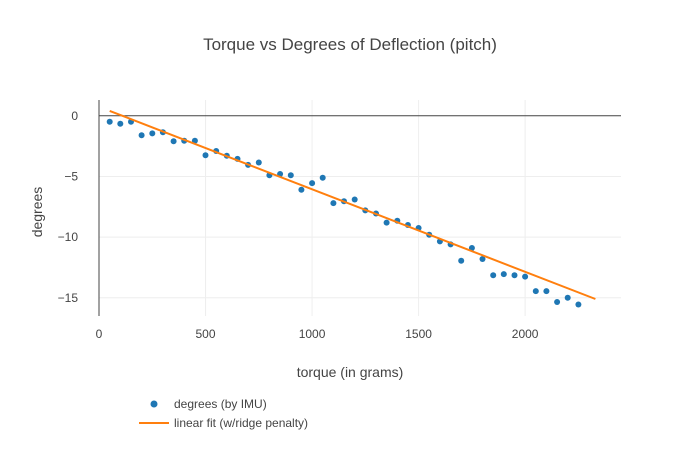 The width and height of the screenshot is (700, 450). I want to click on chart-title: Torque vs Degrees of Deflection (pitch), so click(350, 44).